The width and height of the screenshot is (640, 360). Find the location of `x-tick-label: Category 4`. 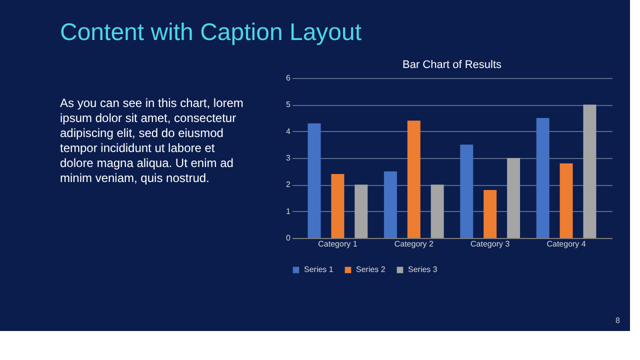

x-tick-label: Category 4 is located at coordinates (566, 244).